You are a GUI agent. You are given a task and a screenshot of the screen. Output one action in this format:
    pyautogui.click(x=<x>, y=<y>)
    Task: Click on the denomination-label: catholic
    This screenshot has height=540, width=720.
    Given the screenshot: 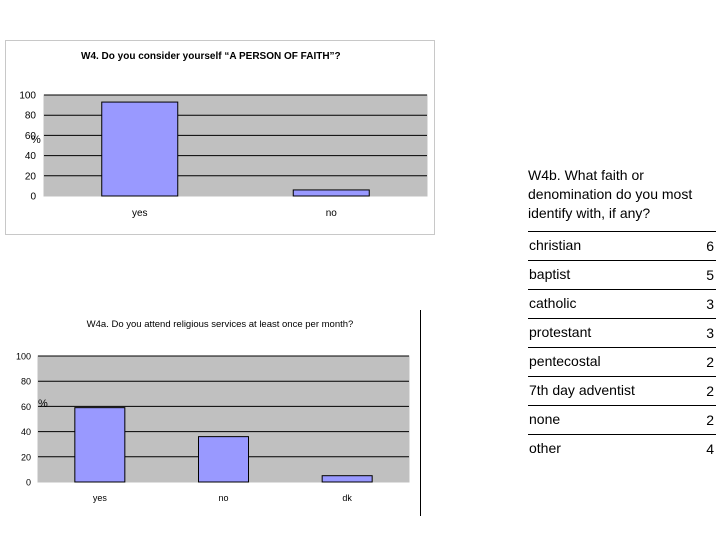 What is the action you would take?
    pyautogui.click(x=612, y=304)
    